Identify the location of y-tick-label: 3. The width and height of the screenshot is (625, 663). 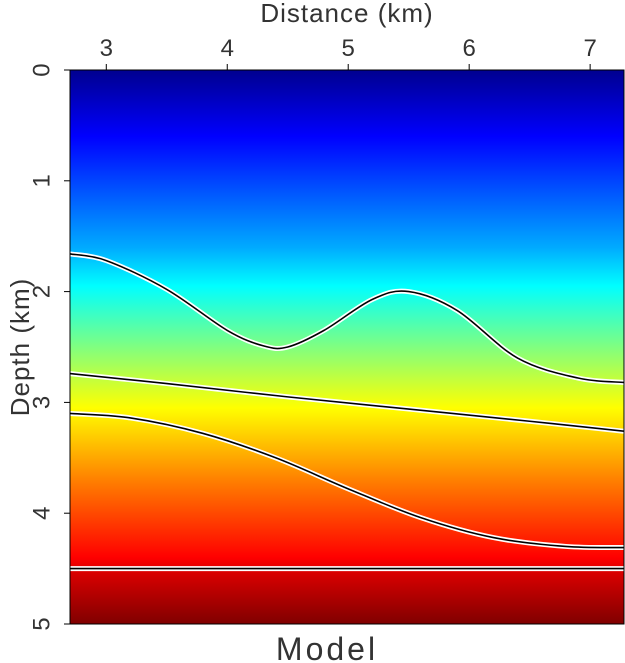
(42, 402).